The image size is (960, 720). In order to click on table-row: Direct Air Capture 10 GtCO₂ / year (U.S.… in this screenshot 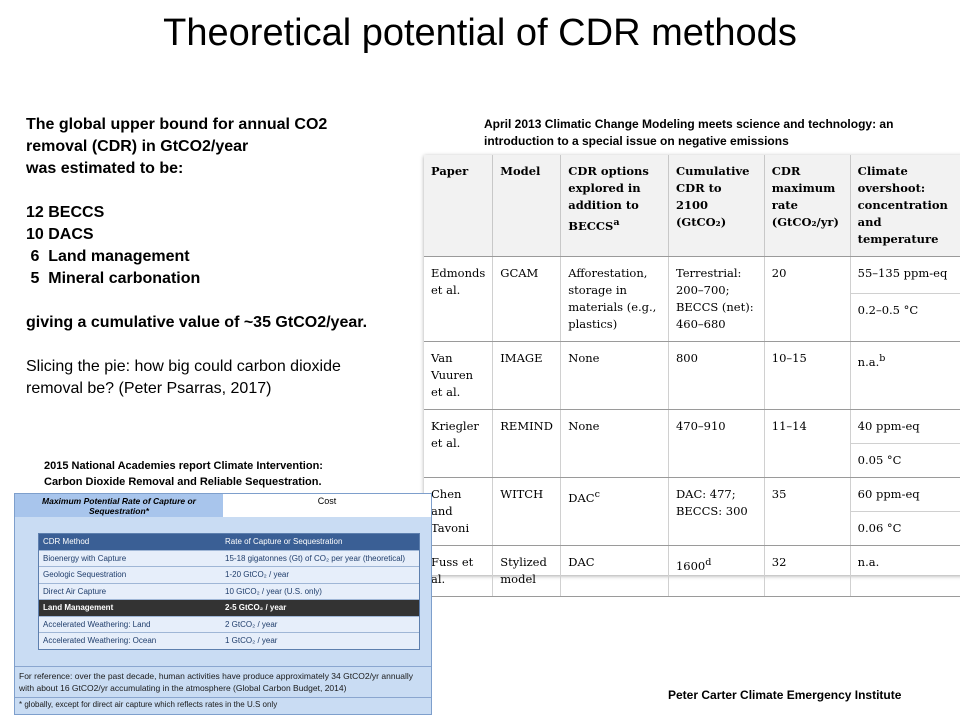, I will do `click(229, 592)`.